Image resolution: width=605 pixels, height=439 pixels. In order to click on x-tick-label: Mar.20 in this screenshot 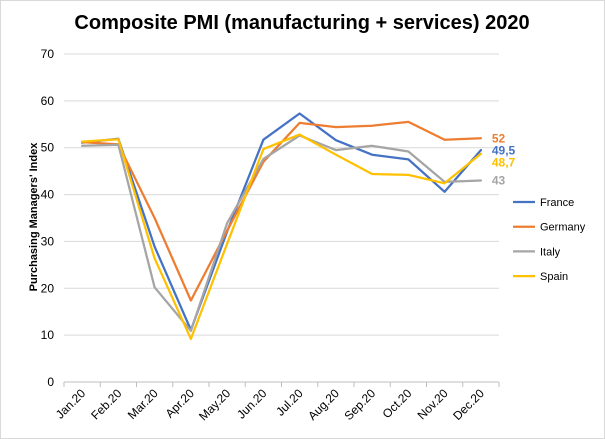, I will do `click(143, 404)`.